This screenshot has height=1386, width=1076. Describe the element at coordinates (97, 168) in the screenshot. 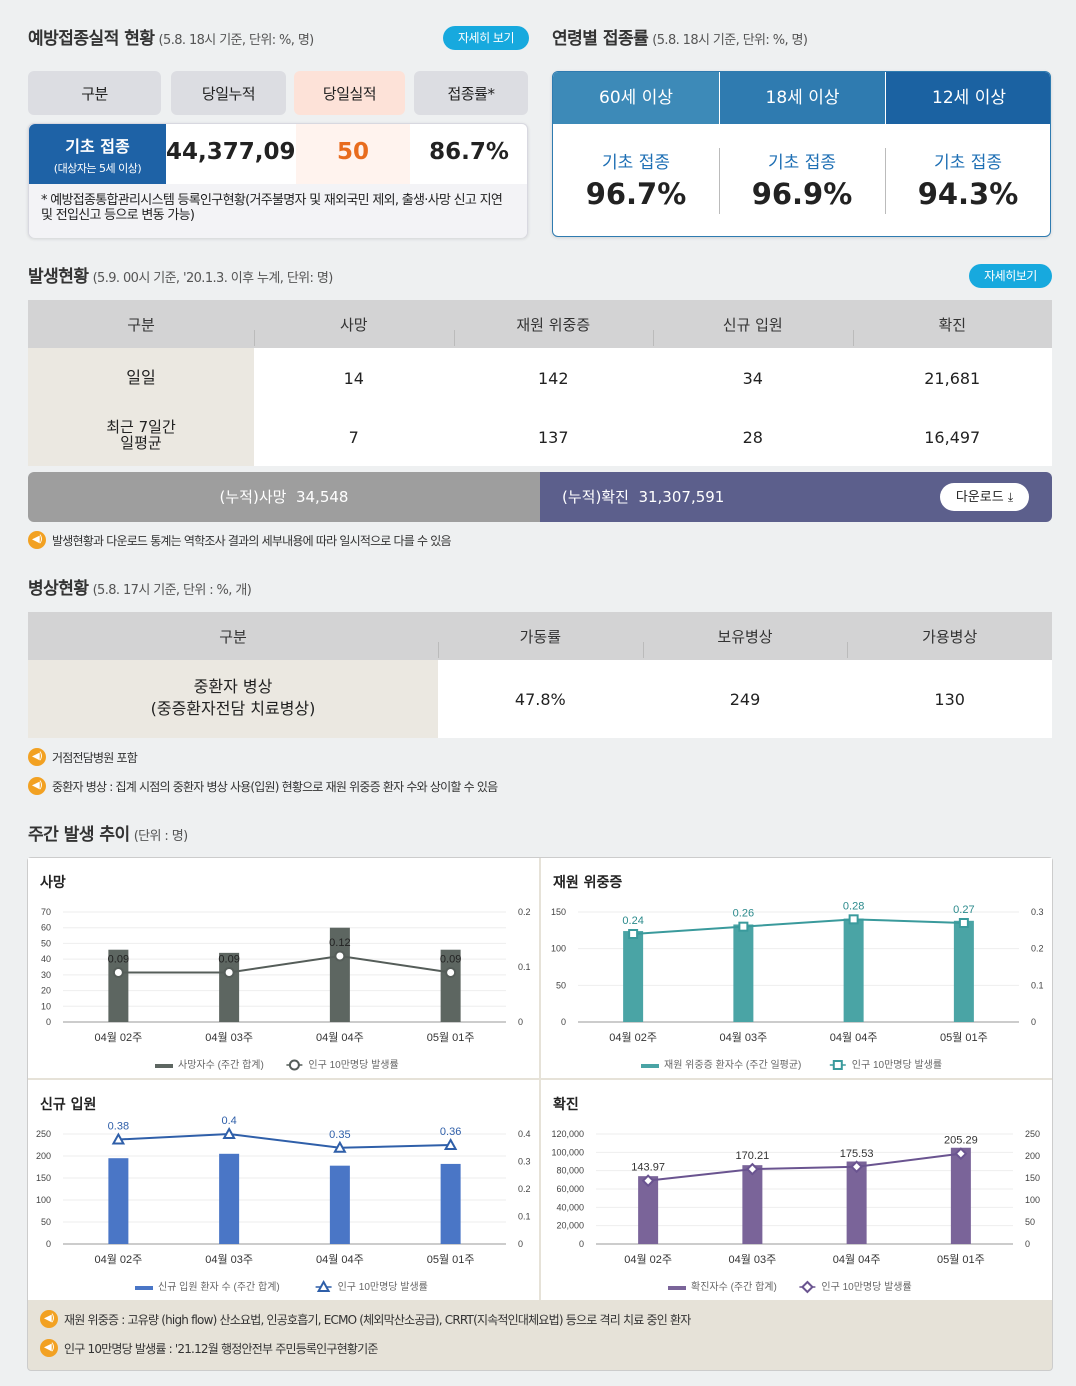

I see `vaccination-row-sublabel: (대상자는 5세 이상)` at that location.